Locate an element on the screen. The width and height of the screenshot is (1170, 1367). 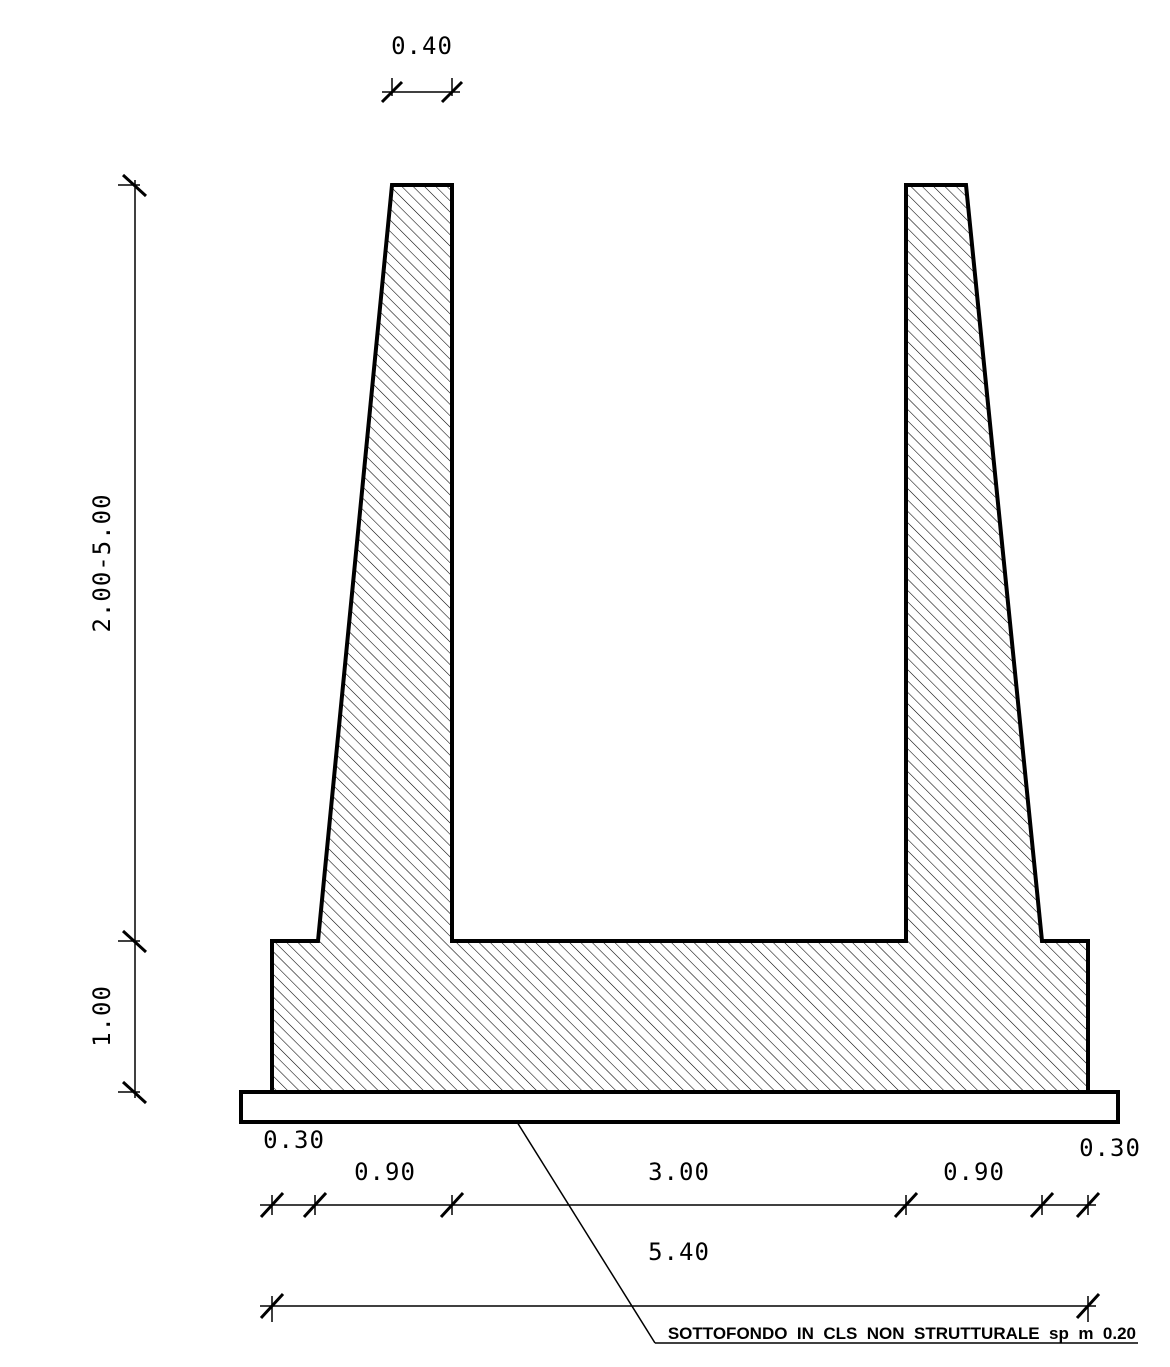
top-width-label: 0.40 is located at coordinates (422, 46).